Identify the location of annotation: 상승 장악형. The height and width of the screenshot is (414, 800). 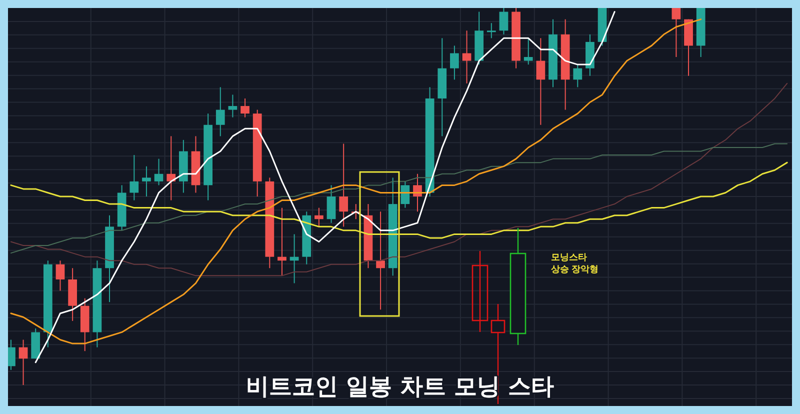
(575, 269).